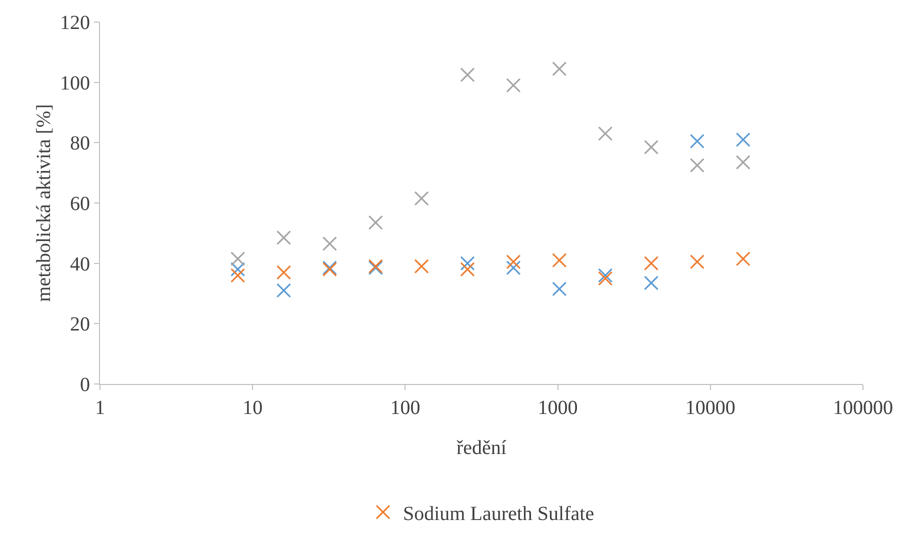 Image resolution: width=905 pixels, height=544 pixels. I want to click on x-tick-label: 100000, so click(863, 408).